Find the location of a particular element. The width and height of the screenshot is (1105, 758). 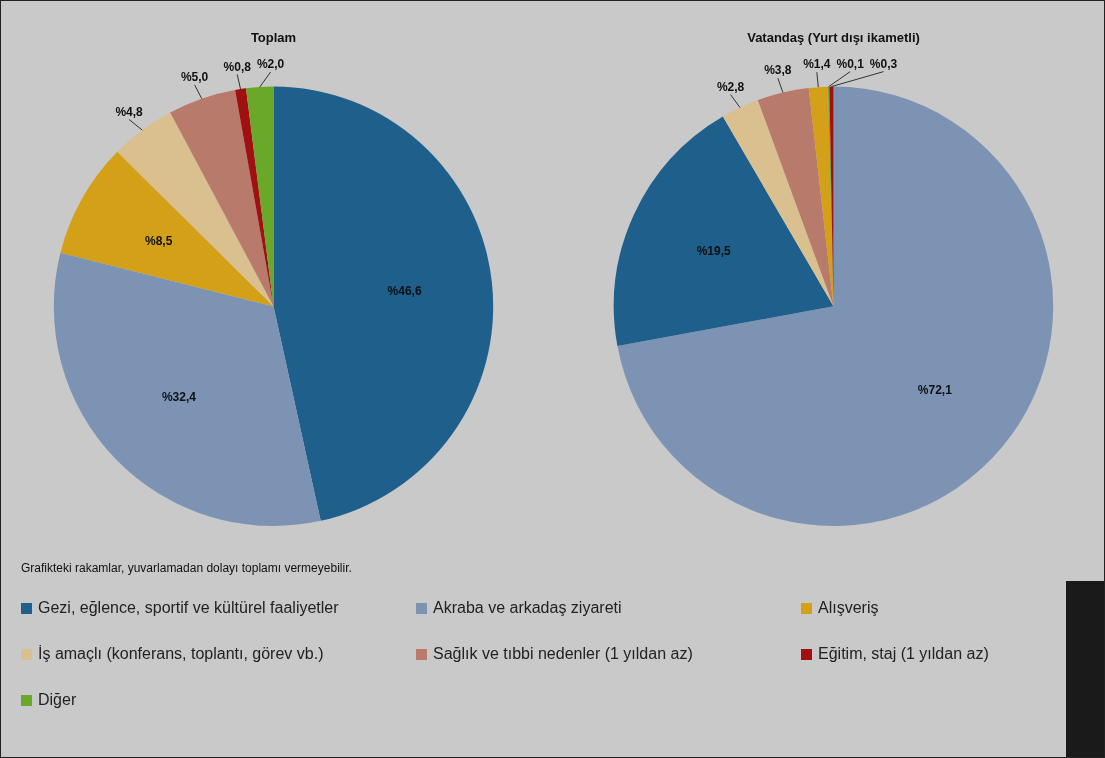

data-label: %5,0 is located at coordinates (194, 77).